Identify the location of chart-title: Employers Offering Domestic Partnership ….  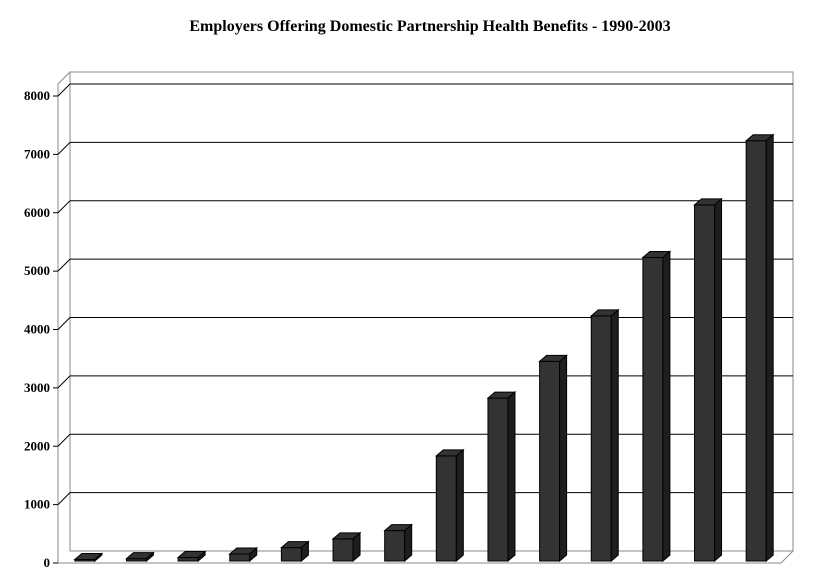
(430, 26).